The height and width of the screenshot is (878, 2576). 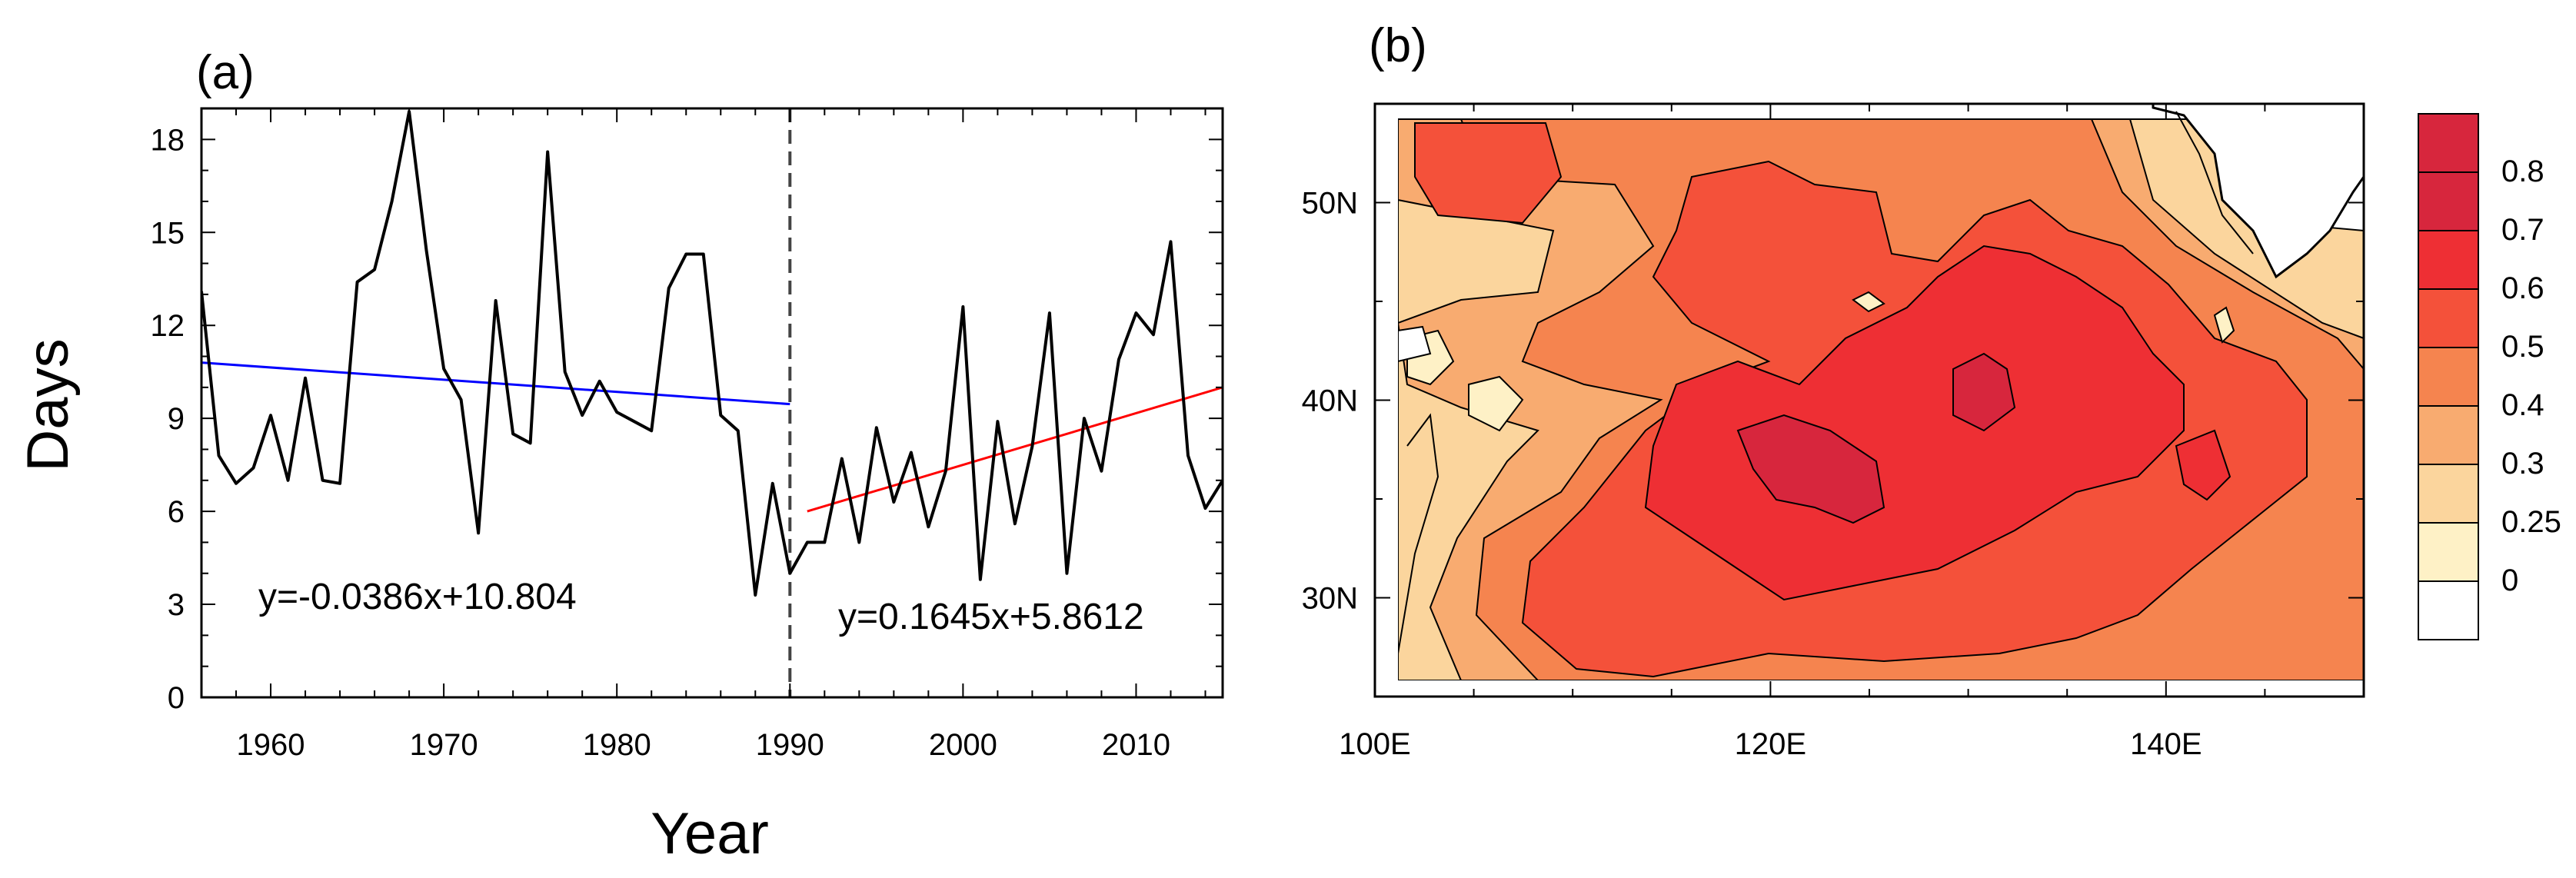 I want to click on y-tick-label: 15, so click(x=168, y=233).